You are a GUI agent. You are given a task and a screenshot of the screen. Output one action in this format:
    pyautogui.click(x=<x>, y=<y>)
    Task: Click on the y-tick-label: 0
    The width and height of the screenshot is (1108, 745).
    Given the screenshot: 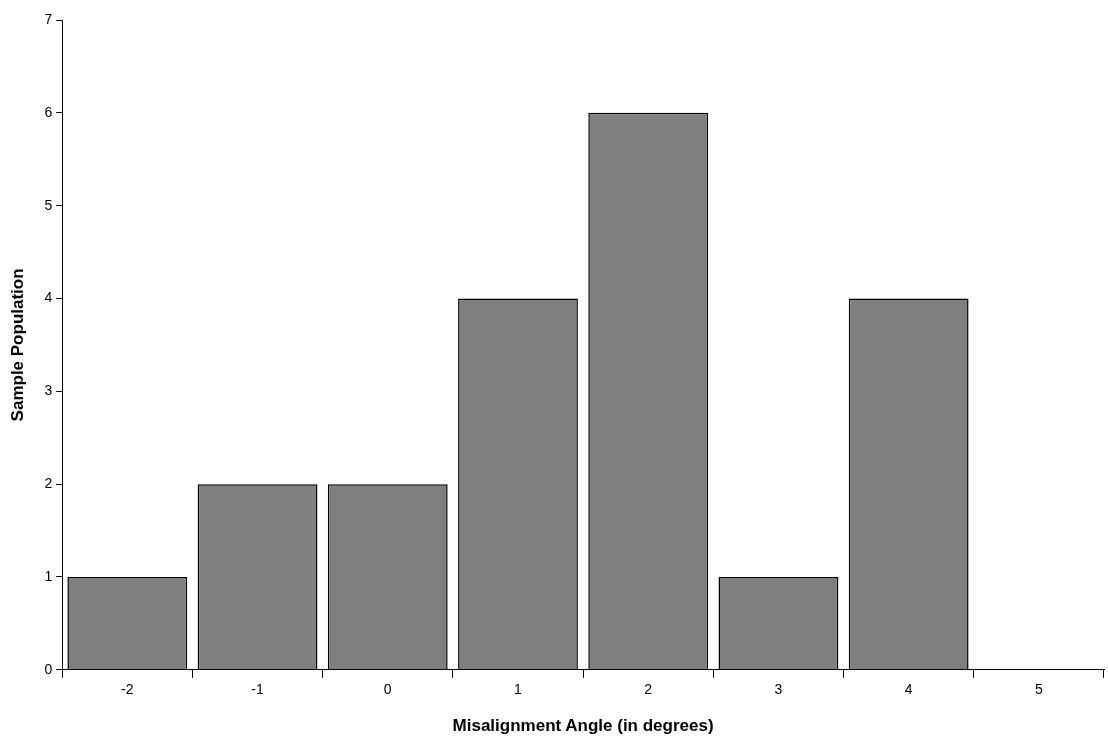 What is the action you would take?
    pyautogui.click(x=48, y=668)
    